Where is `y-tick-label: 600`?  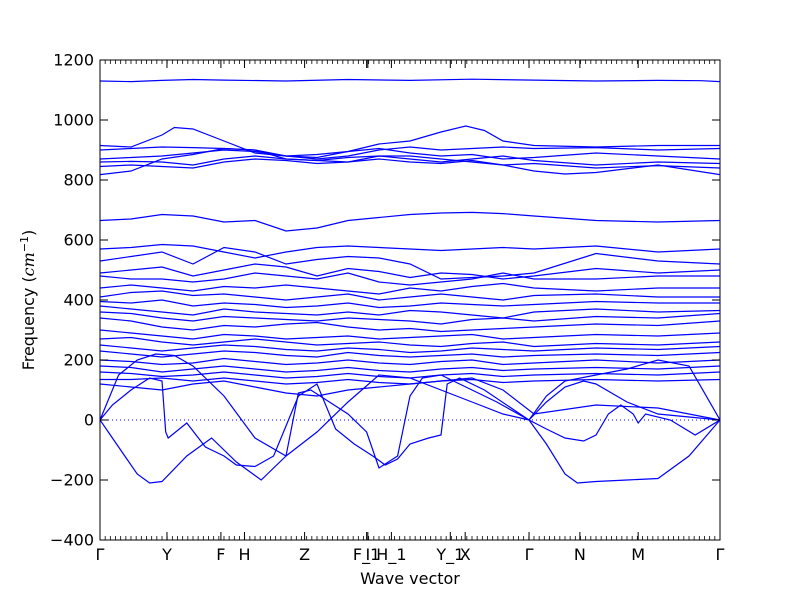 y-tick-label: 600 is located at coordinates (78, 240).